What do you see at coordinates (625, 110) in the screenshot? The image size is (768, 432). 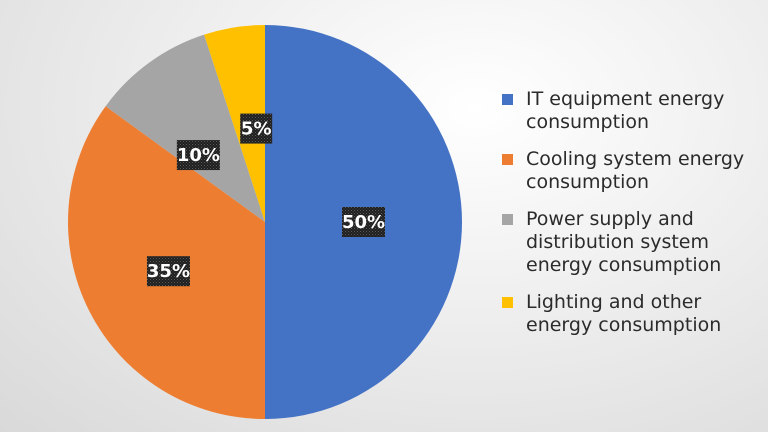 I see `legend-label-it-equipment: IT equipment energy consumption` at bounding box center [625, 110].